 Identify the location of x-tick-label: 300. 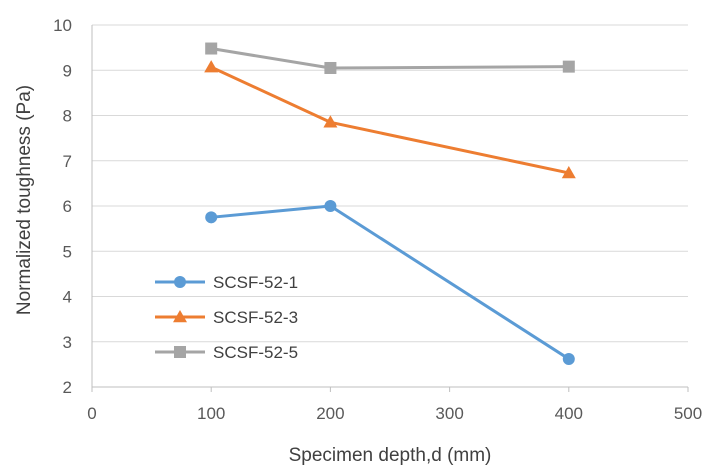
(449, 413).